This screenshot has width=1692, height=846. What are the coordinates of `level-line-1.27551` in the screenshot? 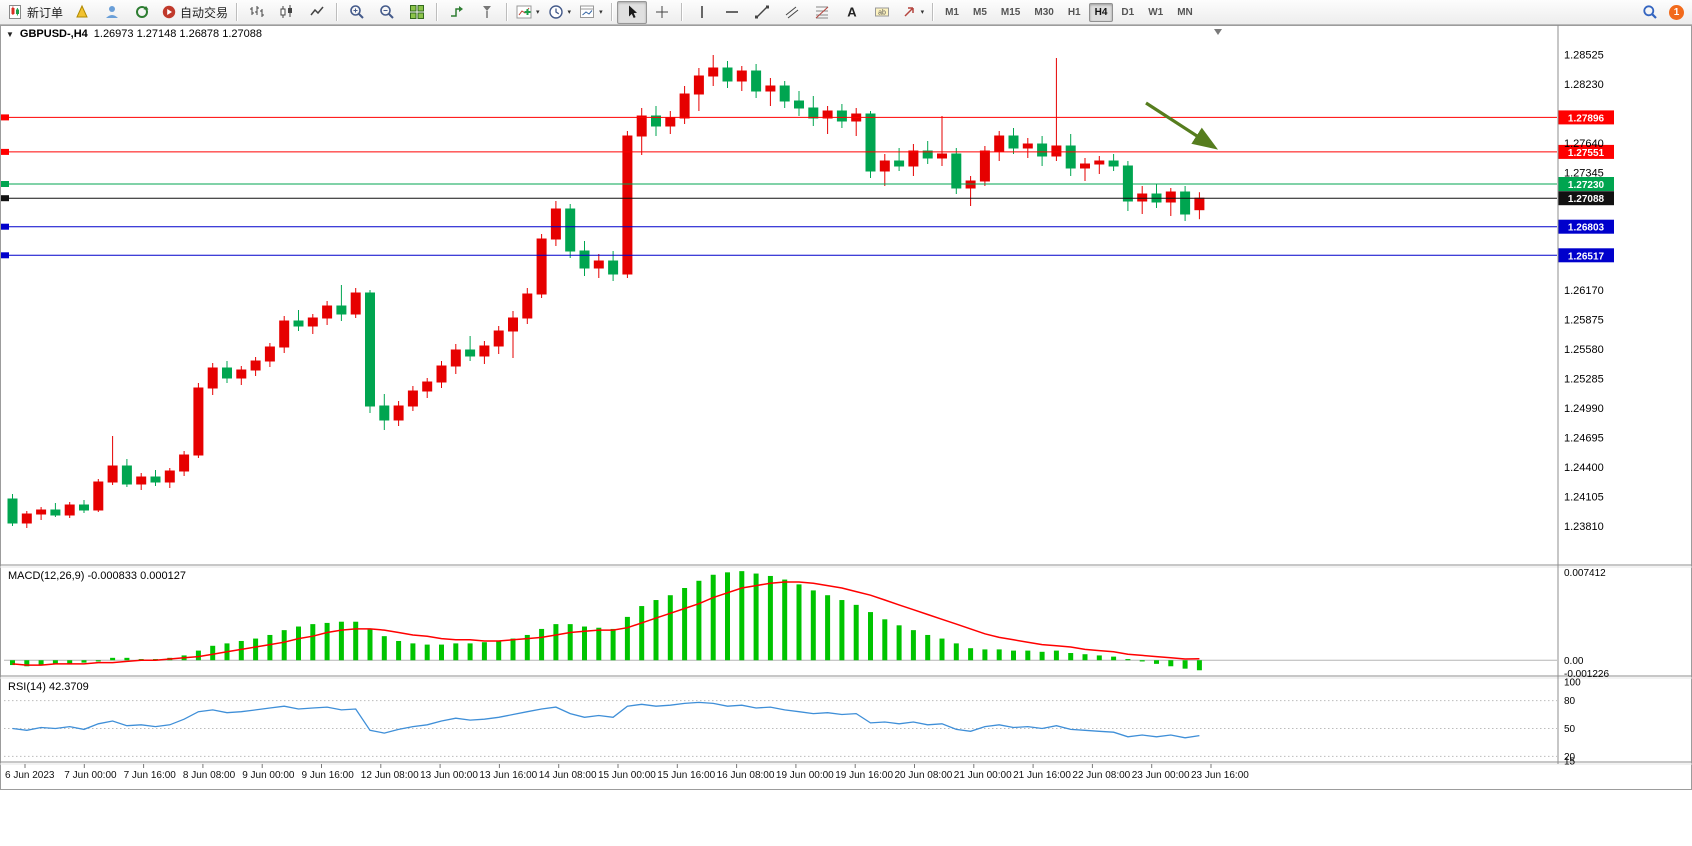 It's located at (779, 151).